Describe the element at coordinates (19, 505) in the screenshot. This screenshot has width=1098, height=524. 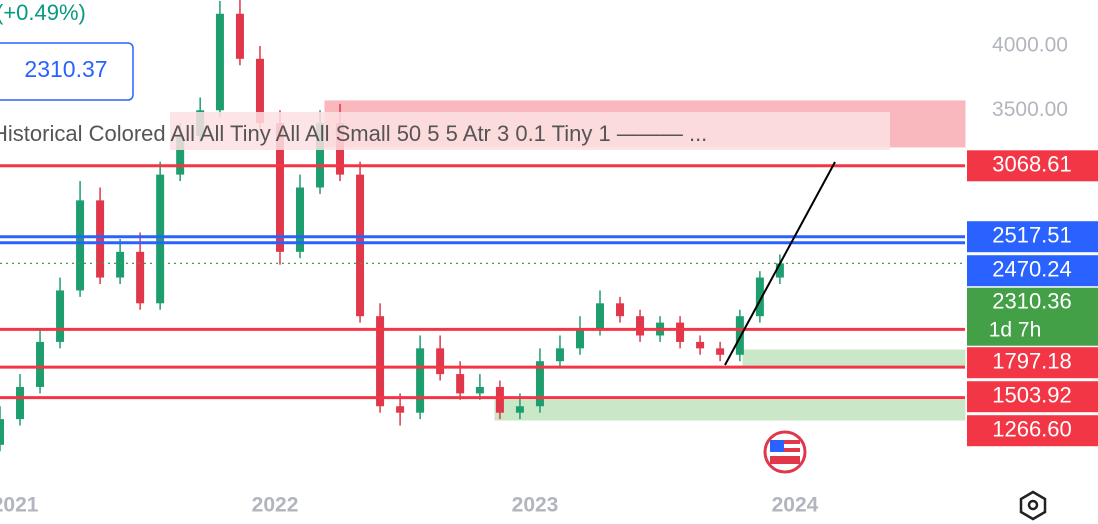
I see `x-tick-label: 2021` at that location.